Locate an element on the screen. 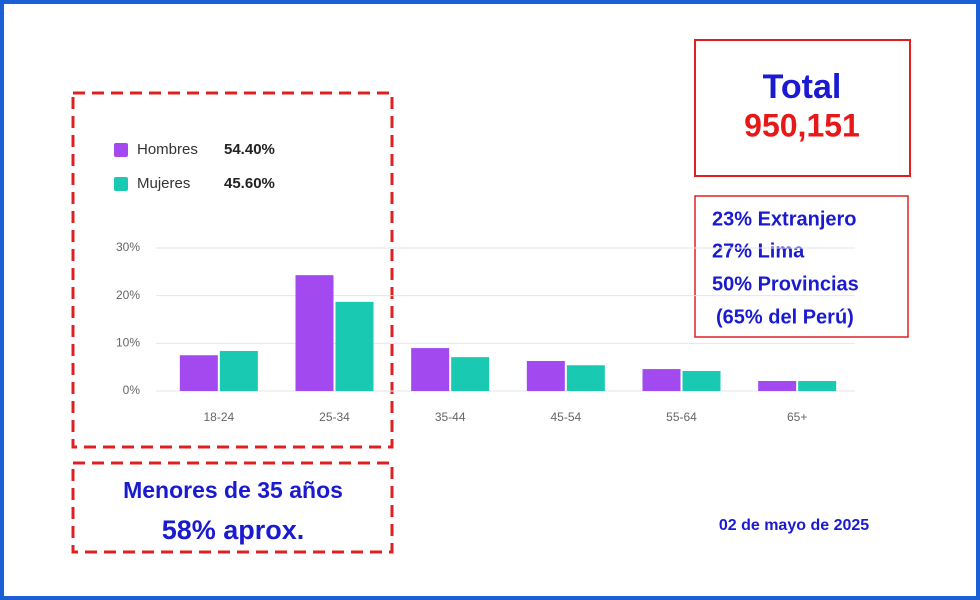  legend-share: 45.60% is located at coordinates (249, 183).